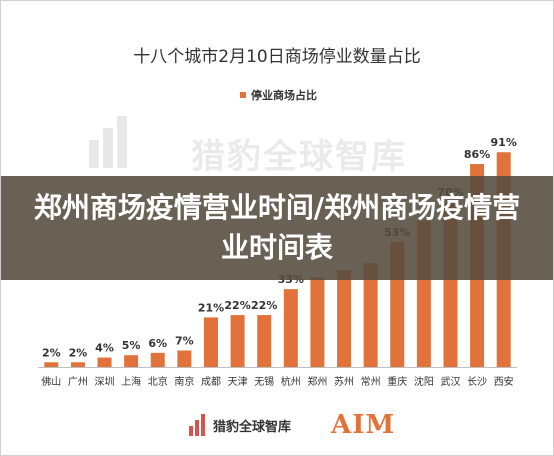  Describe the element at coordinates (477, 154) in the screenshot. I see `bar-value-label: 86%` at that location.